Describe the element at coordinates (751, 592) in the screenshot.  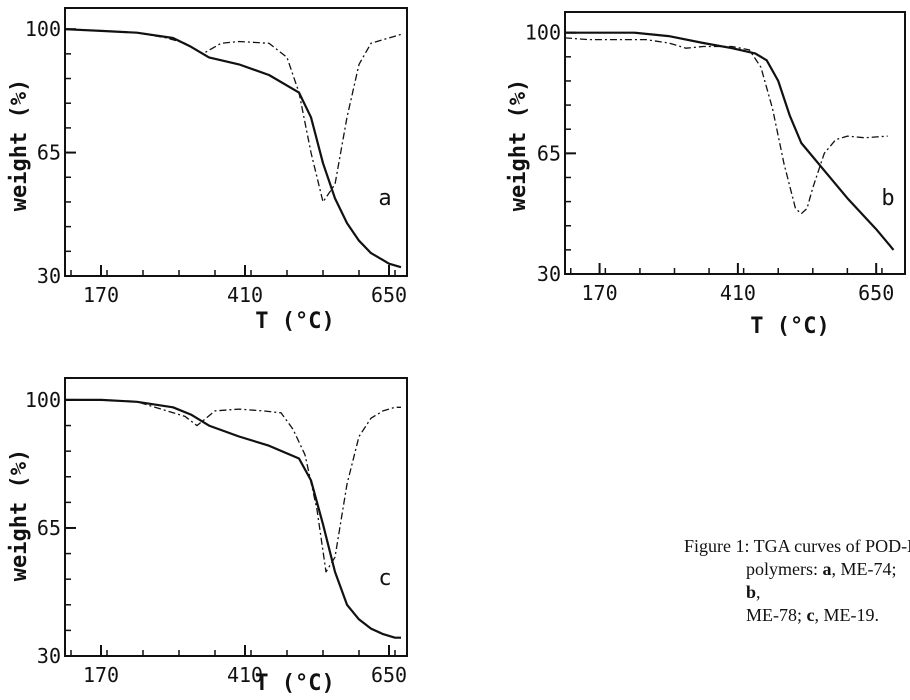
I see `caption-label-b: b` at that location.